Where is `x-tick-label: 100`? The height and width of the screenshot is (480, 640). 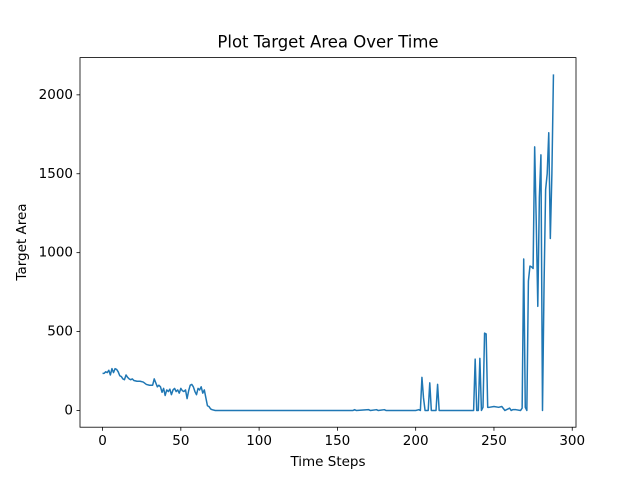 x-tick-label: 100 is located at coordinates (259, 441).